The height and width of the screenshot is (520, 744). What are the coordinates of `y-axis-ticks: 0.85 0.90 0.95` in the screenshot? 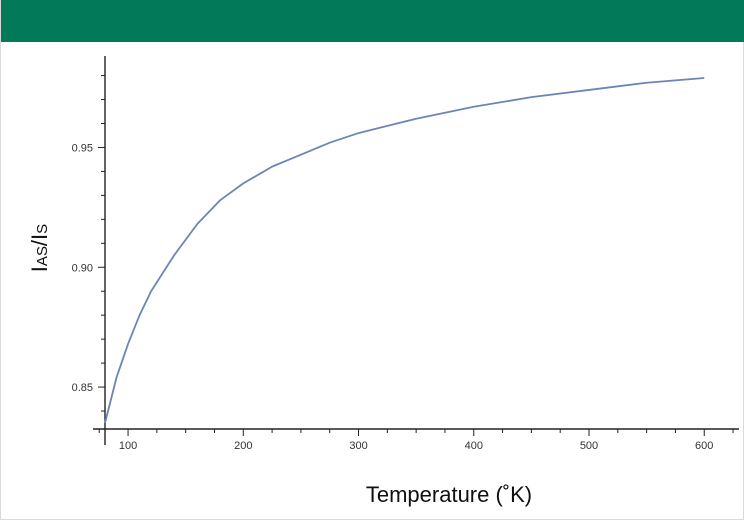 It's located at (88, 243).